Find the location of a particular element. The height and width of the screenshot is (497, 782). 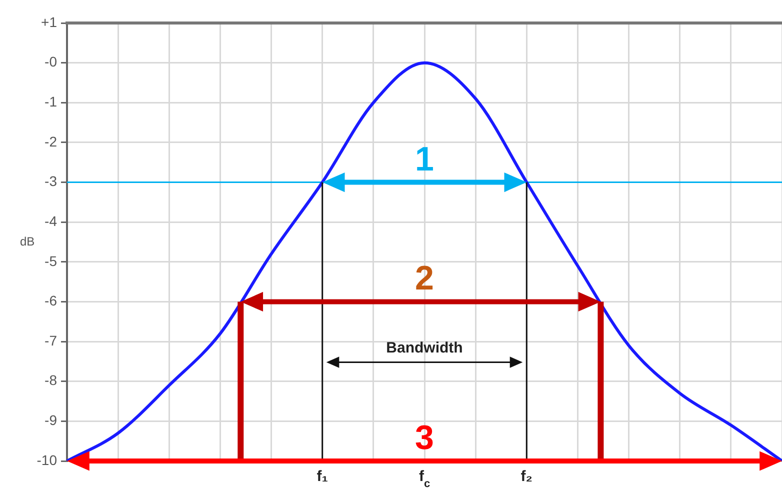

y-axis-title: dB is located at coordinates (27, 241).